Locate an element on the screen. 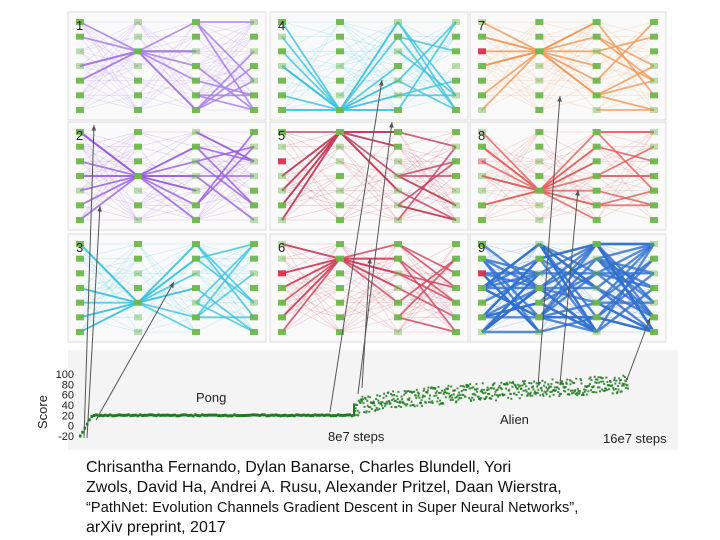  pointer-arrow is located at coordinates (89, 281).